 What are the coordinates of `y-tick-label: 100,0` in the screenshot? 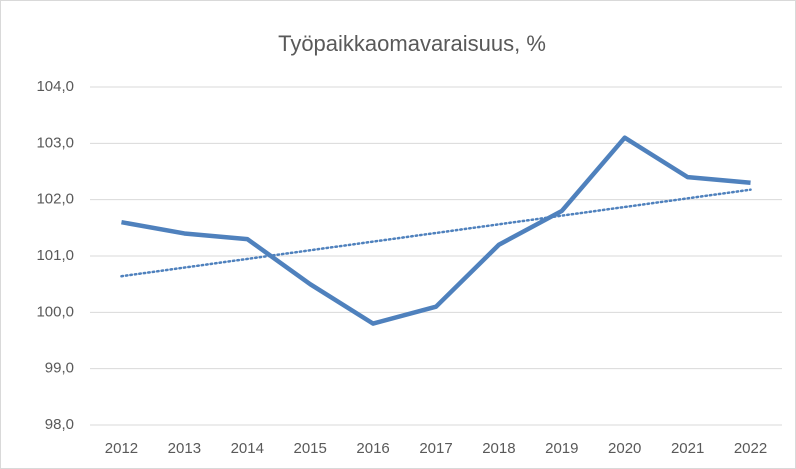 It's located at (55, 311).